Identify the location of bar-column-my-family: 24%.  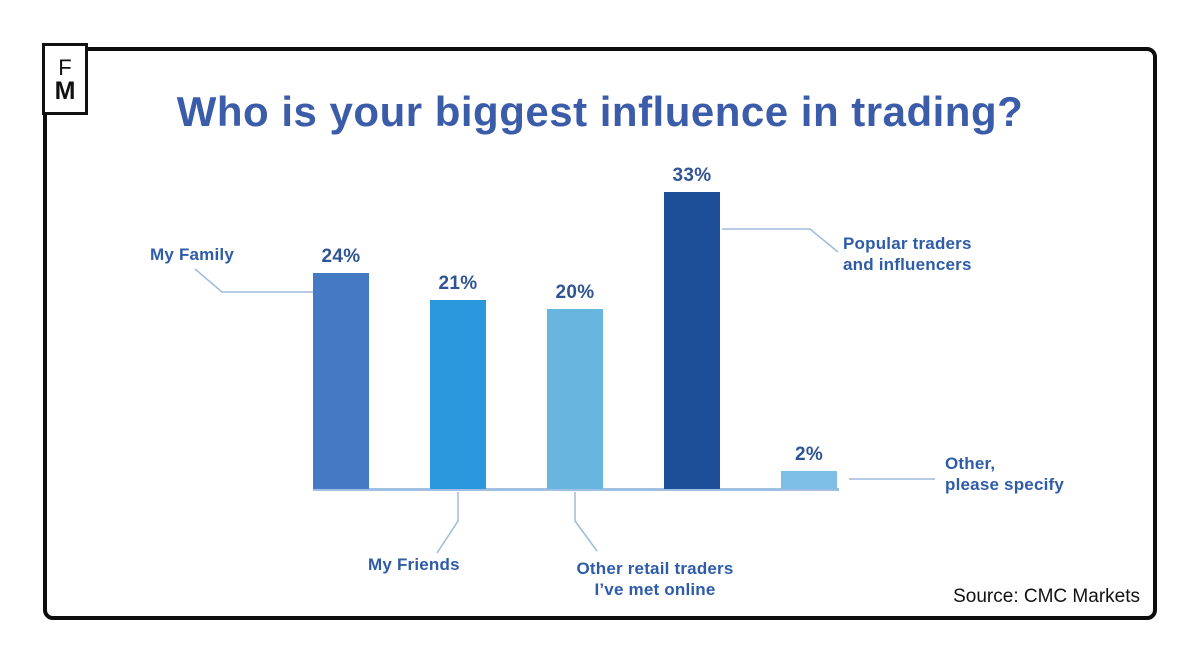
(341, 367).